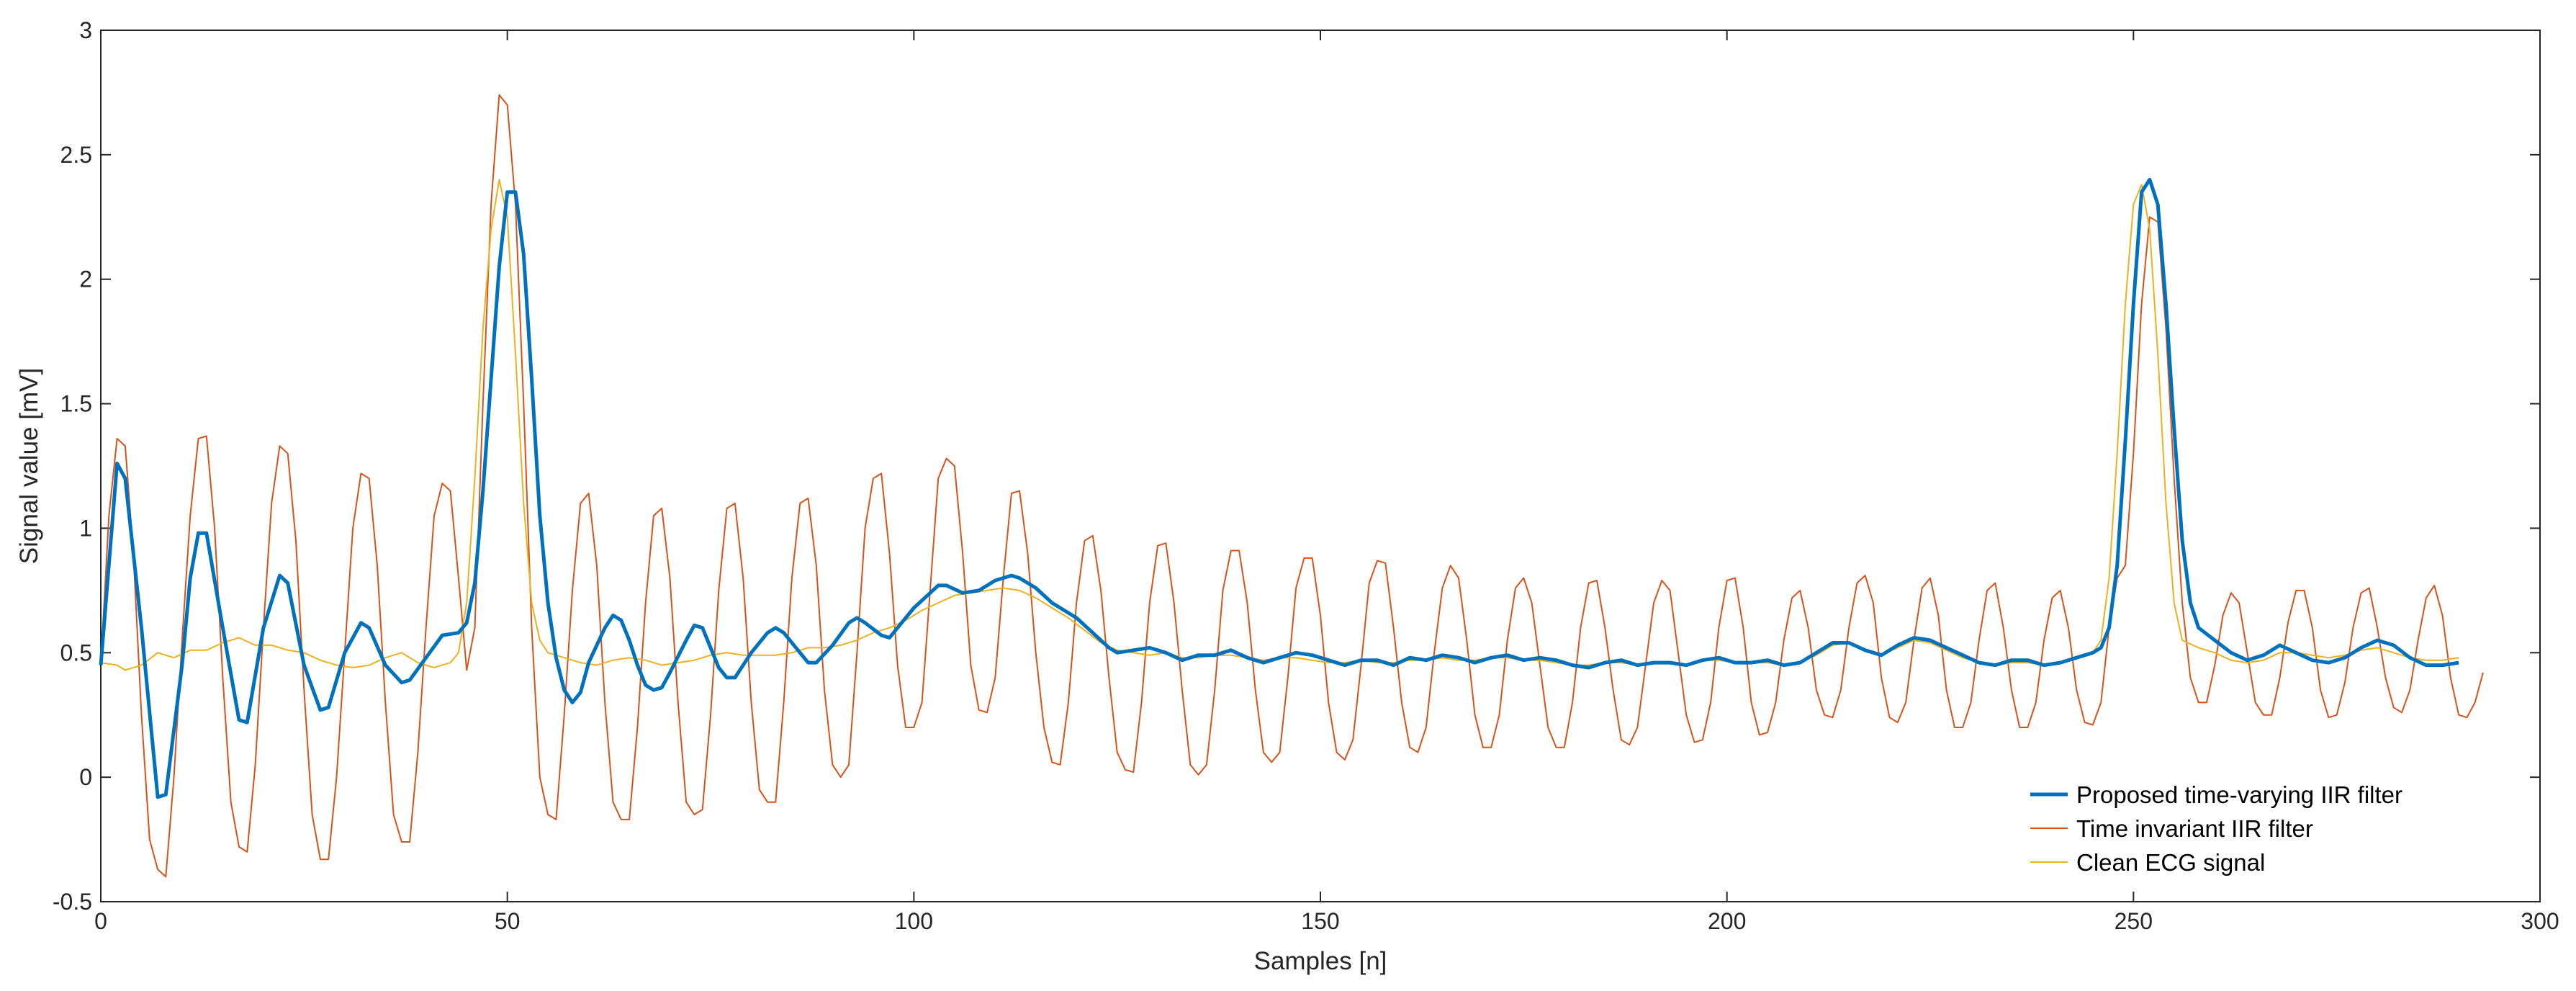 This screenshot has width=2576, height=991. Describe the element at coordinates (2170, 862) in the screenshot. I see `legend-label-clean-ecg: Clean ECG signal` at that location.